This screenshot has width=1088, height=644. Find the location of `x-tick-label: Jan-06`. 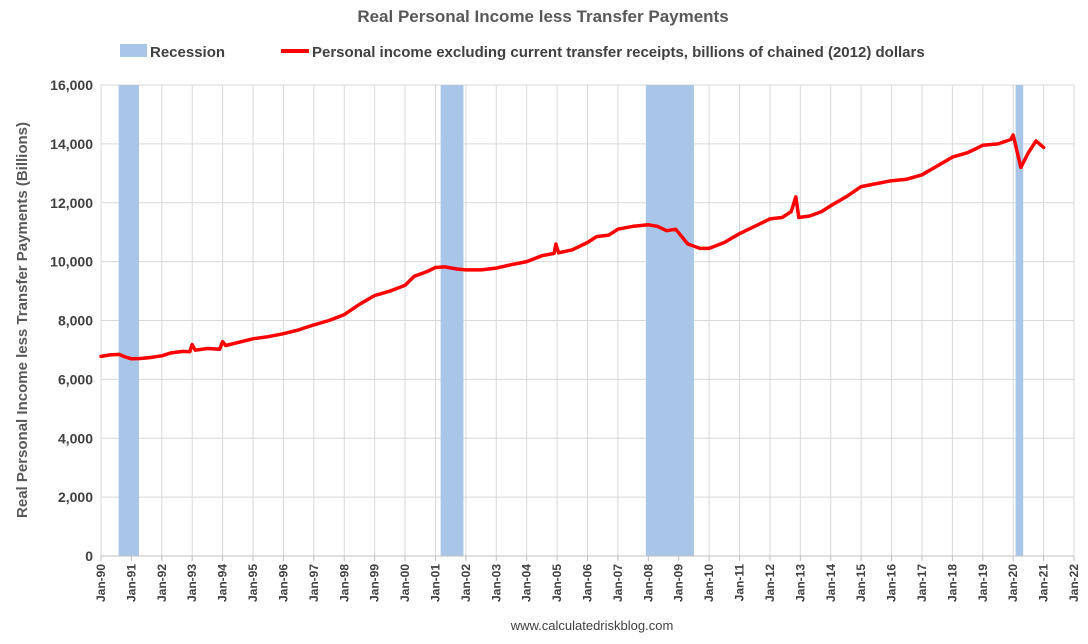

x-tick-label: Jan-06 is located at coordinates (588, 583).